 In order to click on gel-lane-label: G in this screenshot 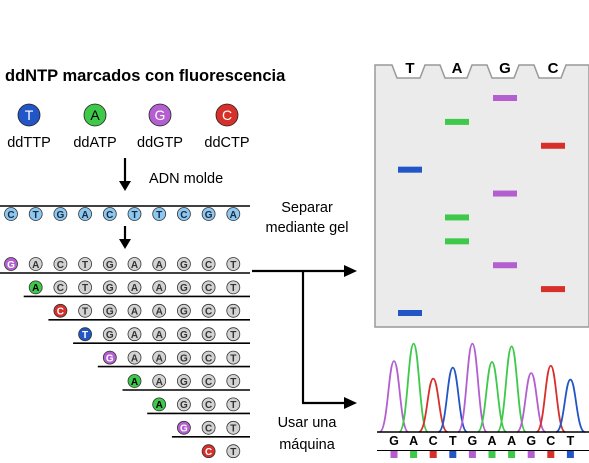, I will do `click(505, 68)`.